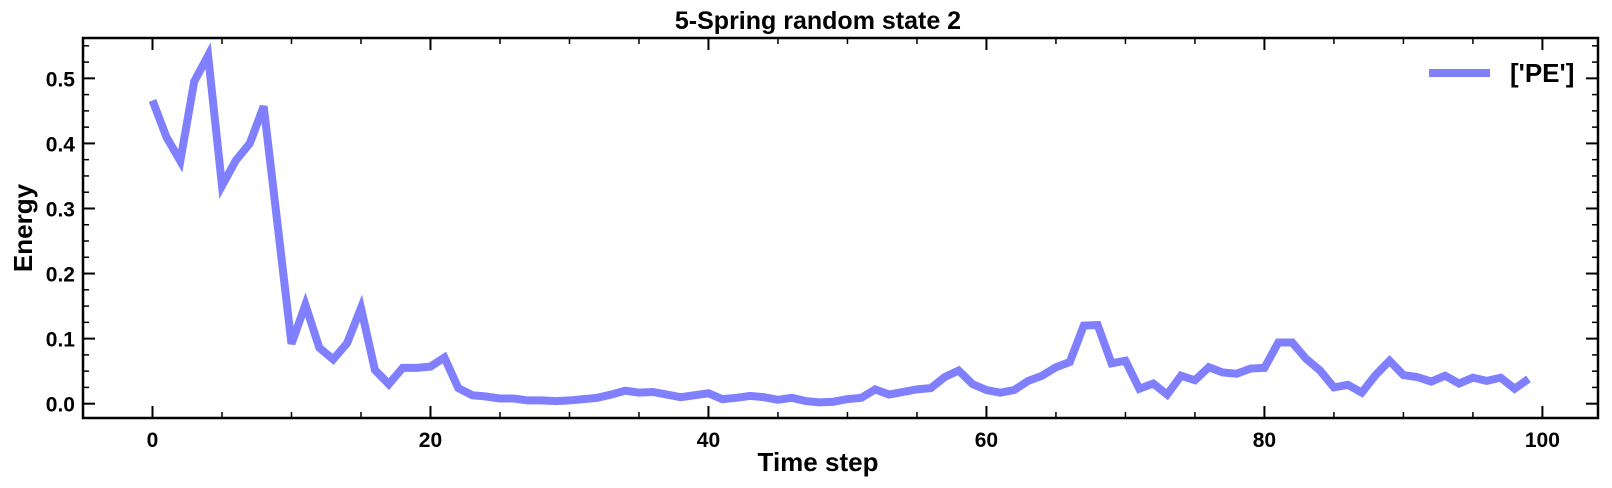 The image size is (1612, 488). What do you see at coordinates (1542, 73) in the screenshot?
I see `legend-label-pe: ['PE']` at bounding box center [1542, 73].